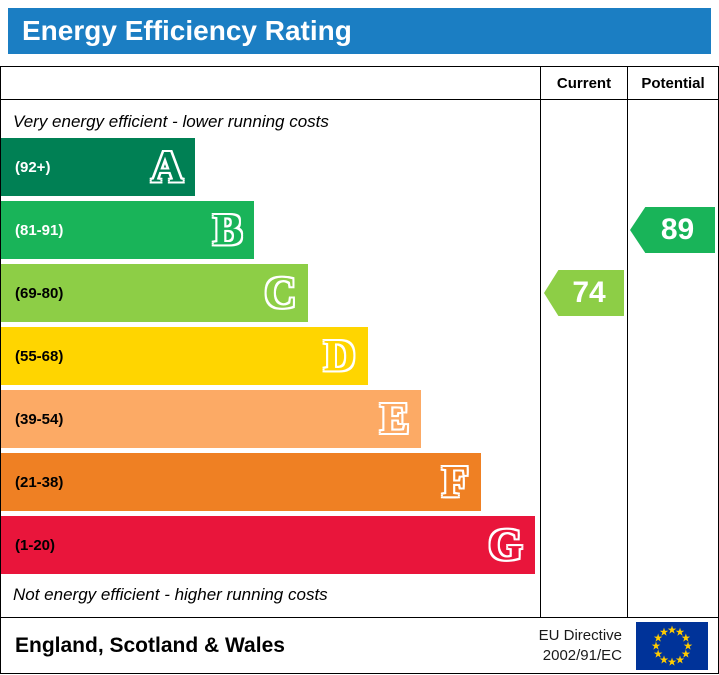  Describe the element at coordinates (270, 230) in the screenshot. I see `band-row-b: (81-91) B` at that location.